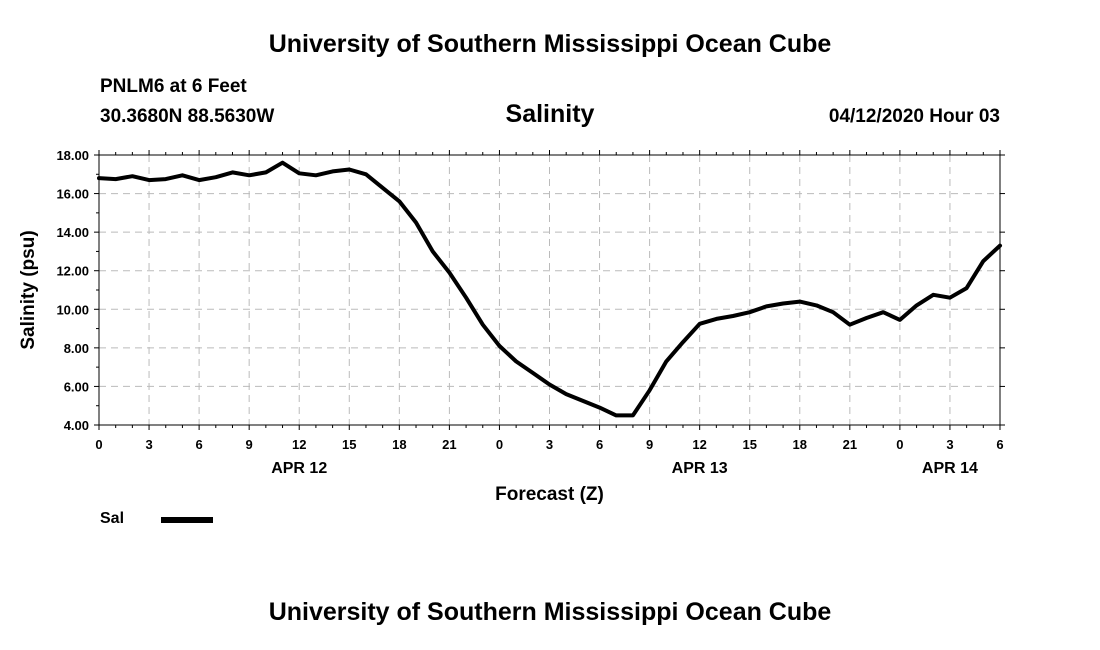 This screenshot has height=650, width=1100. Describe the element at coordinates (550, 114) in the screenshot. I see `chart-title: Salinity` at that location.